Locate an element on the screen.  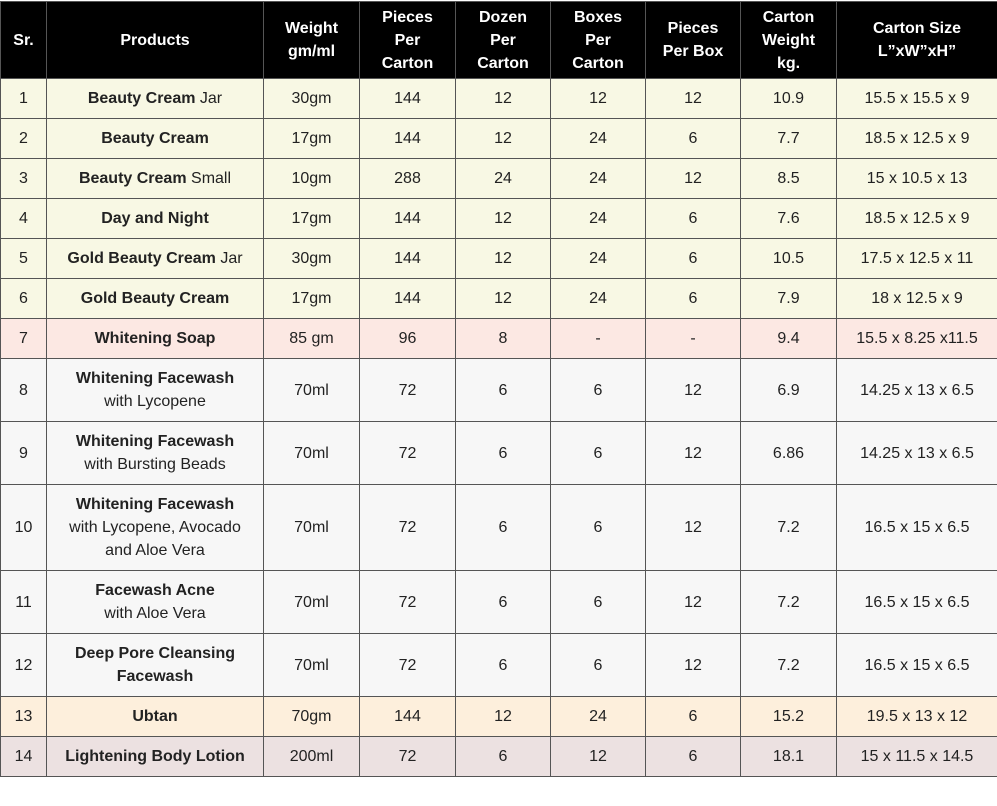
cell-carton-weight: 7.2 is located at coordinates (789, 602).